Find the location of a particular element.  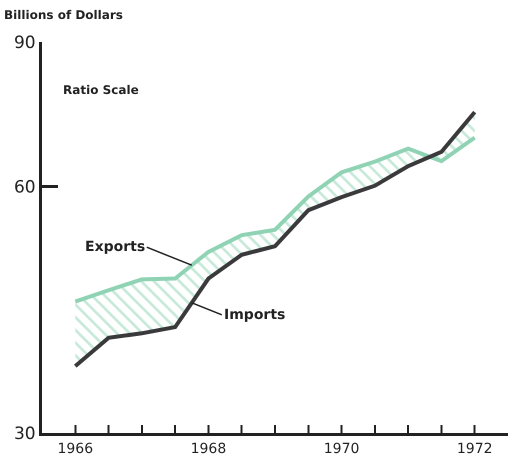

text: Imports is located at coordinates (255, 315).